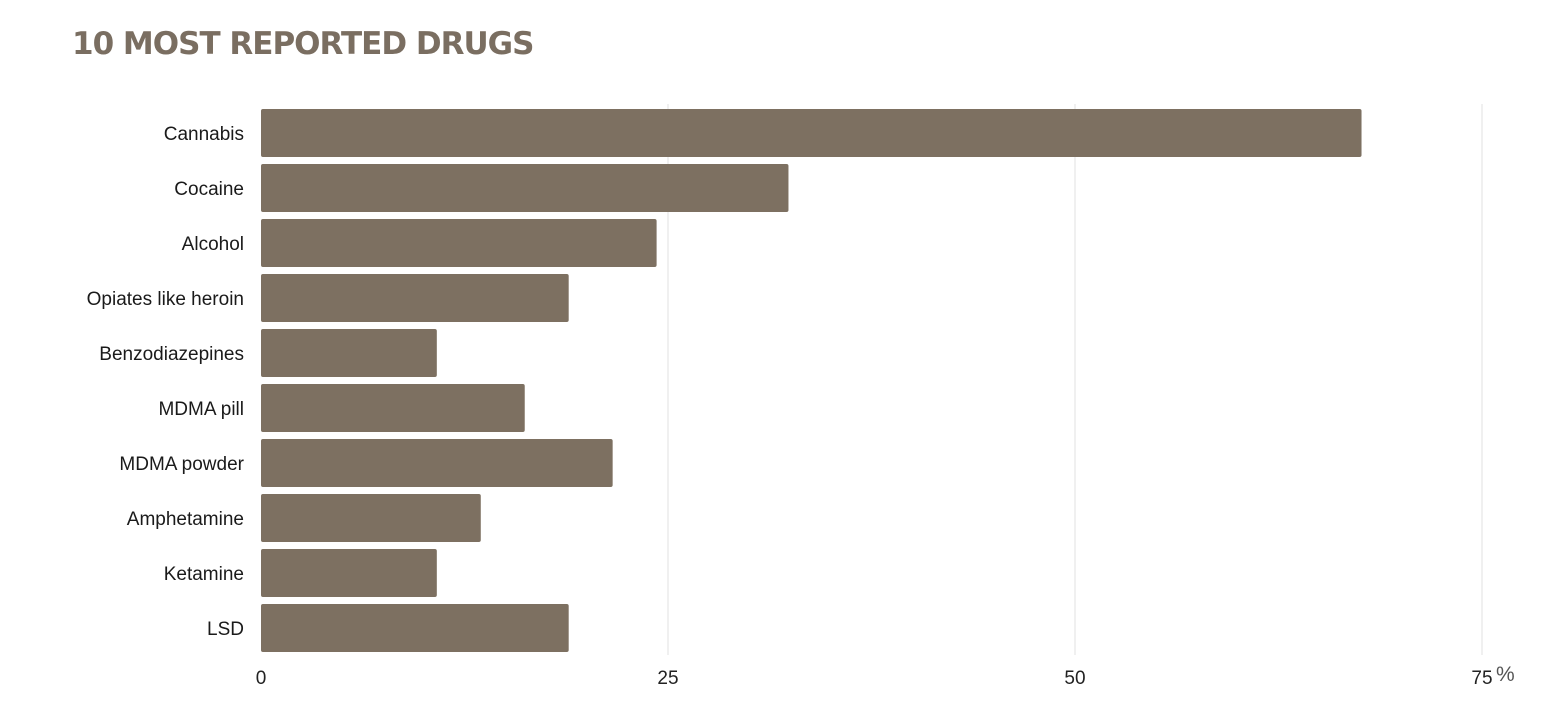  What do you see at coordinates (393, 408) in the screenshot?
I see `bar-mdma-pill` at bounding box center [393, 408].